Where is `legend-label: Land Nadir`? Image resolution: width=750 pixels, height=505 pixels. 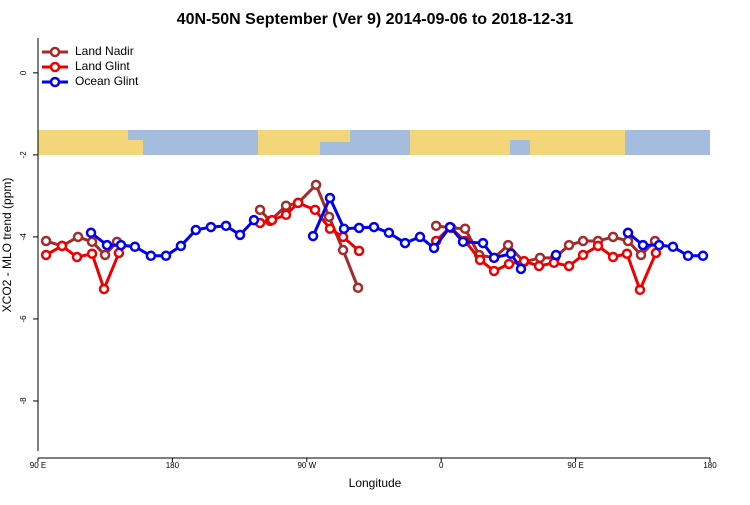 legend-label: Land Nadir is located at coordinates (104, 51).